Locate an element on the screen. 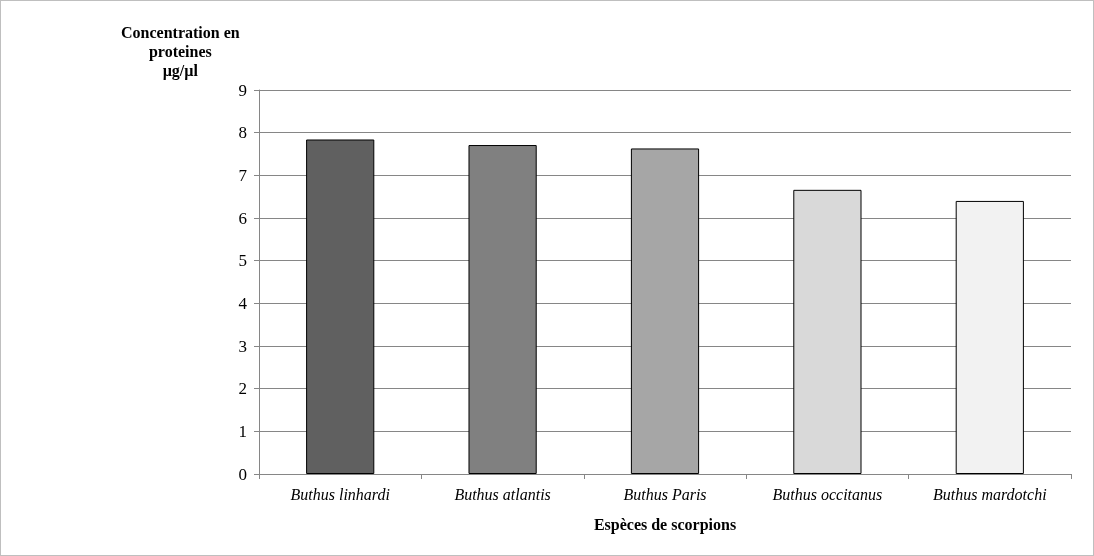 Image resolution: width=1094 pixels, height=556 pixels. y-tick-label: 9 is located at coordinates (242, 90).